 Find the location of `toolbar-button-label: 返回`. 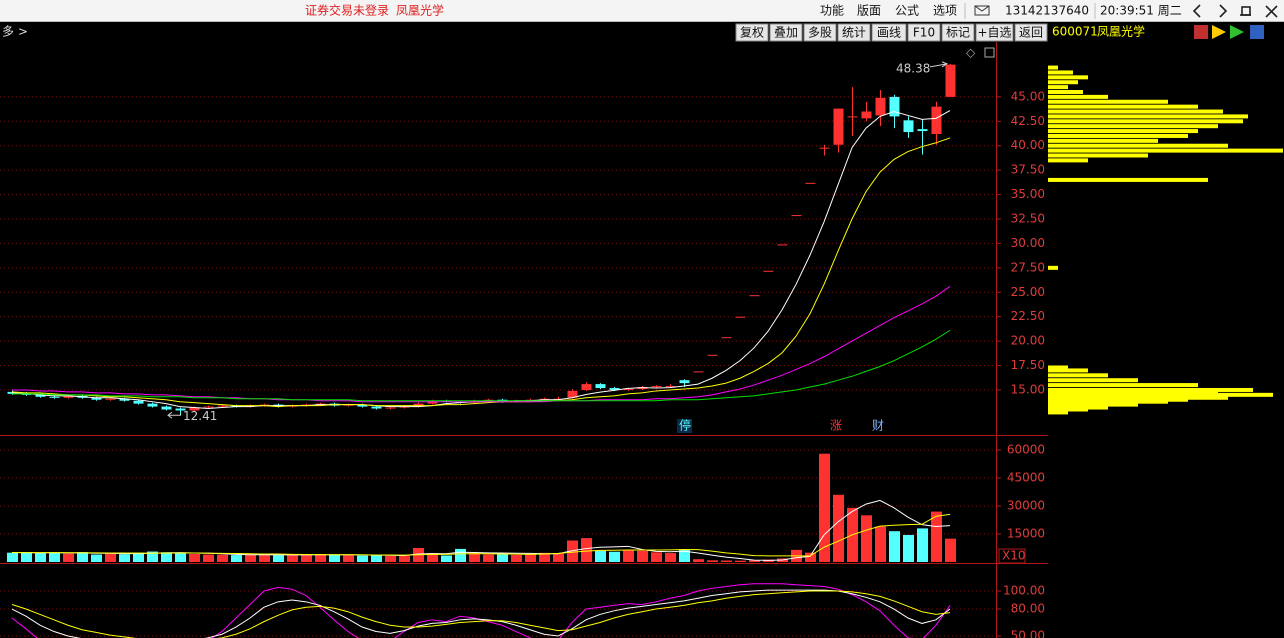

toolbar-button-label: 返回 is located at coordinates (1031, 33).